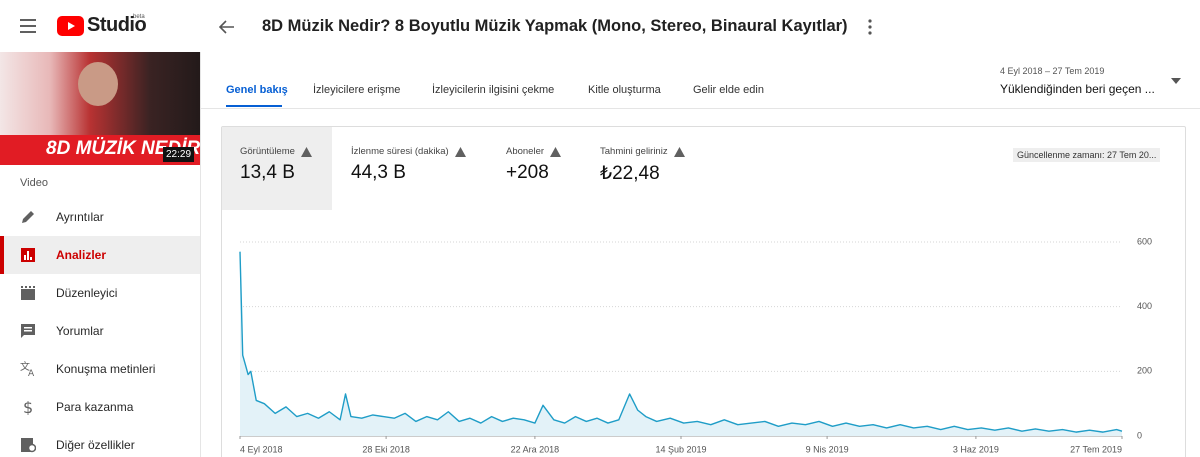 This screenshot has height=457, width=1200. Describe the element at coordinates (493, 90) in the screenshot. I see `tab: İzleyicilerin ilgisini çekme` at that location.